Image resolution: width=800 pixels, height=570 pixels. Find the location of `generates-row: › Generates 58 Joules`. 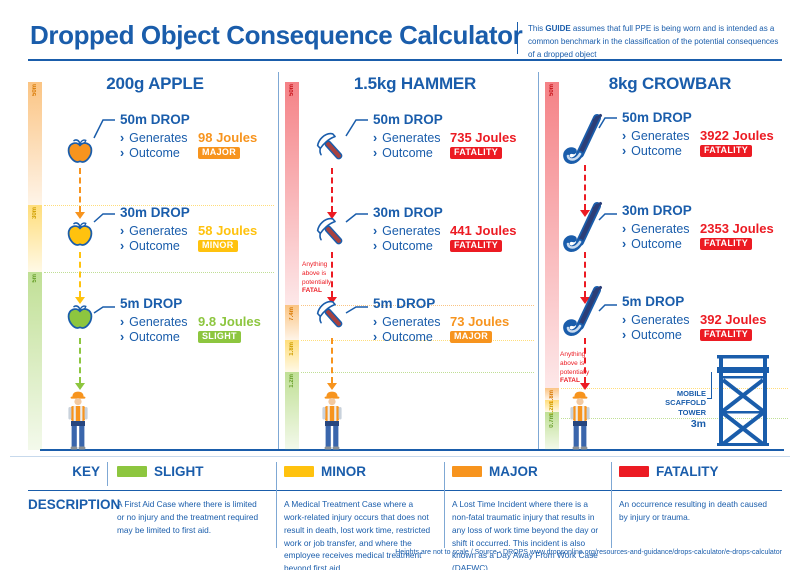

generates-row: › Generates 58 Joules is located at coordinates (207, 230).